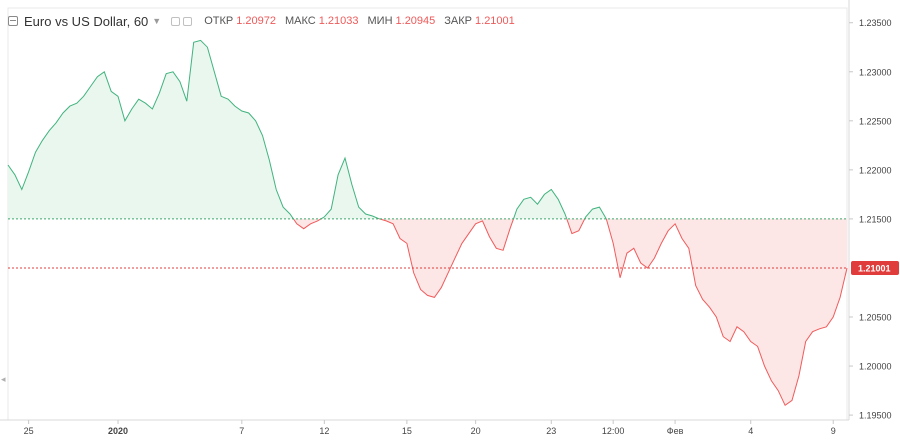 The image size is (900, 441). Describe the element at coordinates (118, 431) in the screenshot. I see `x-tick-label: 2020` at that location.